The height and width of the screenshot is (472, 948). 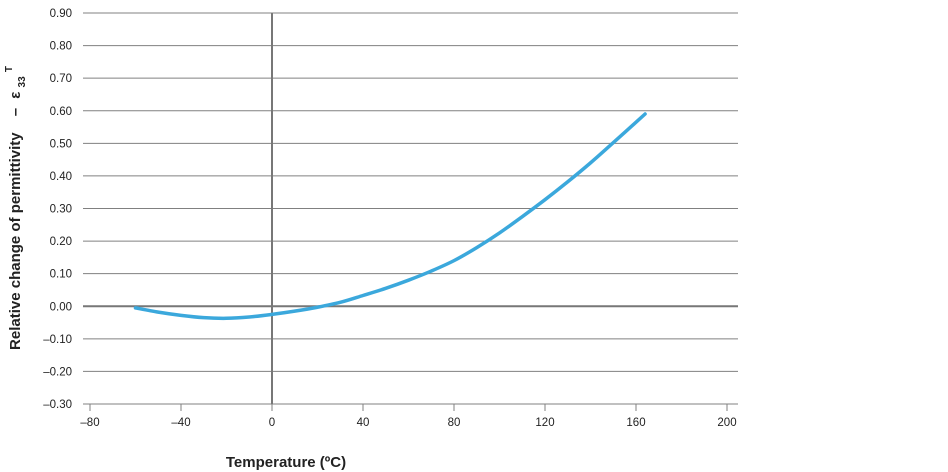 I want to click on x-tick-label: 120, so click(x=544, y=423).